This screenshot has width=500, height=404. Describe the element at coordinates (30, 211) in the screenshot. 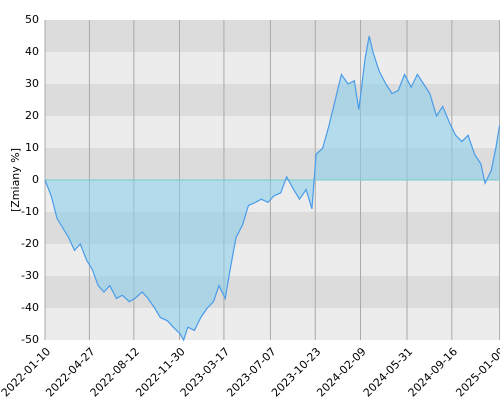

I see `y-tick-label: -10` at that location.